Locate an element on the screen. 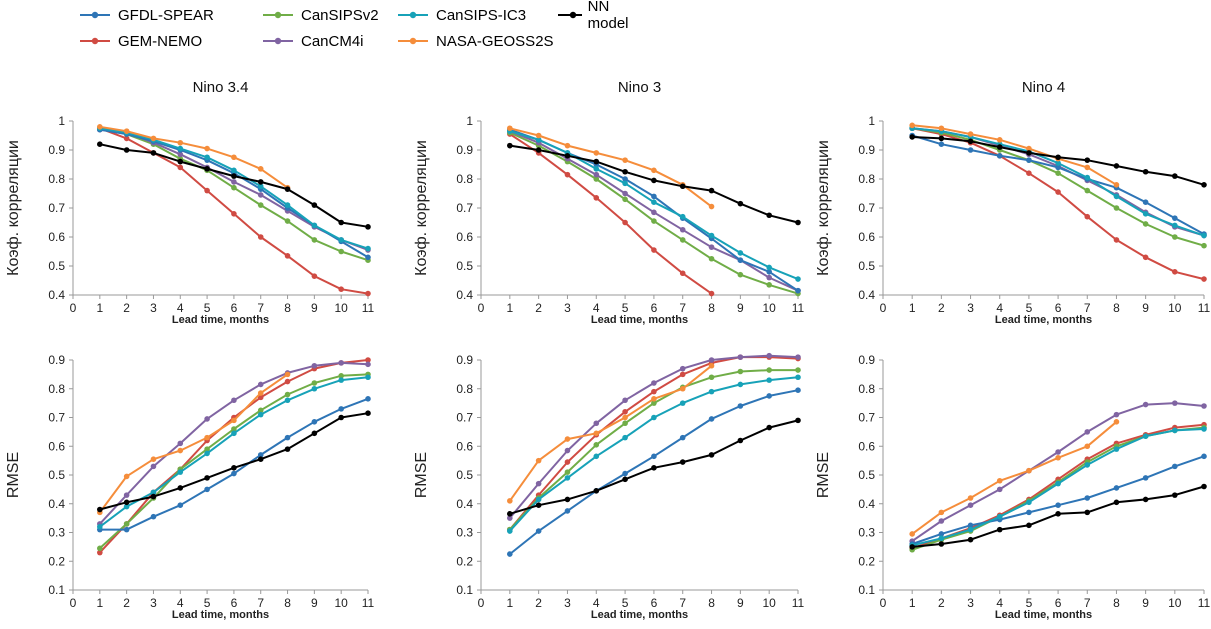 The width and height of the screenshot is (1211, 629). x-axis-title: Lead time, months is located at coordinates (220, 320).